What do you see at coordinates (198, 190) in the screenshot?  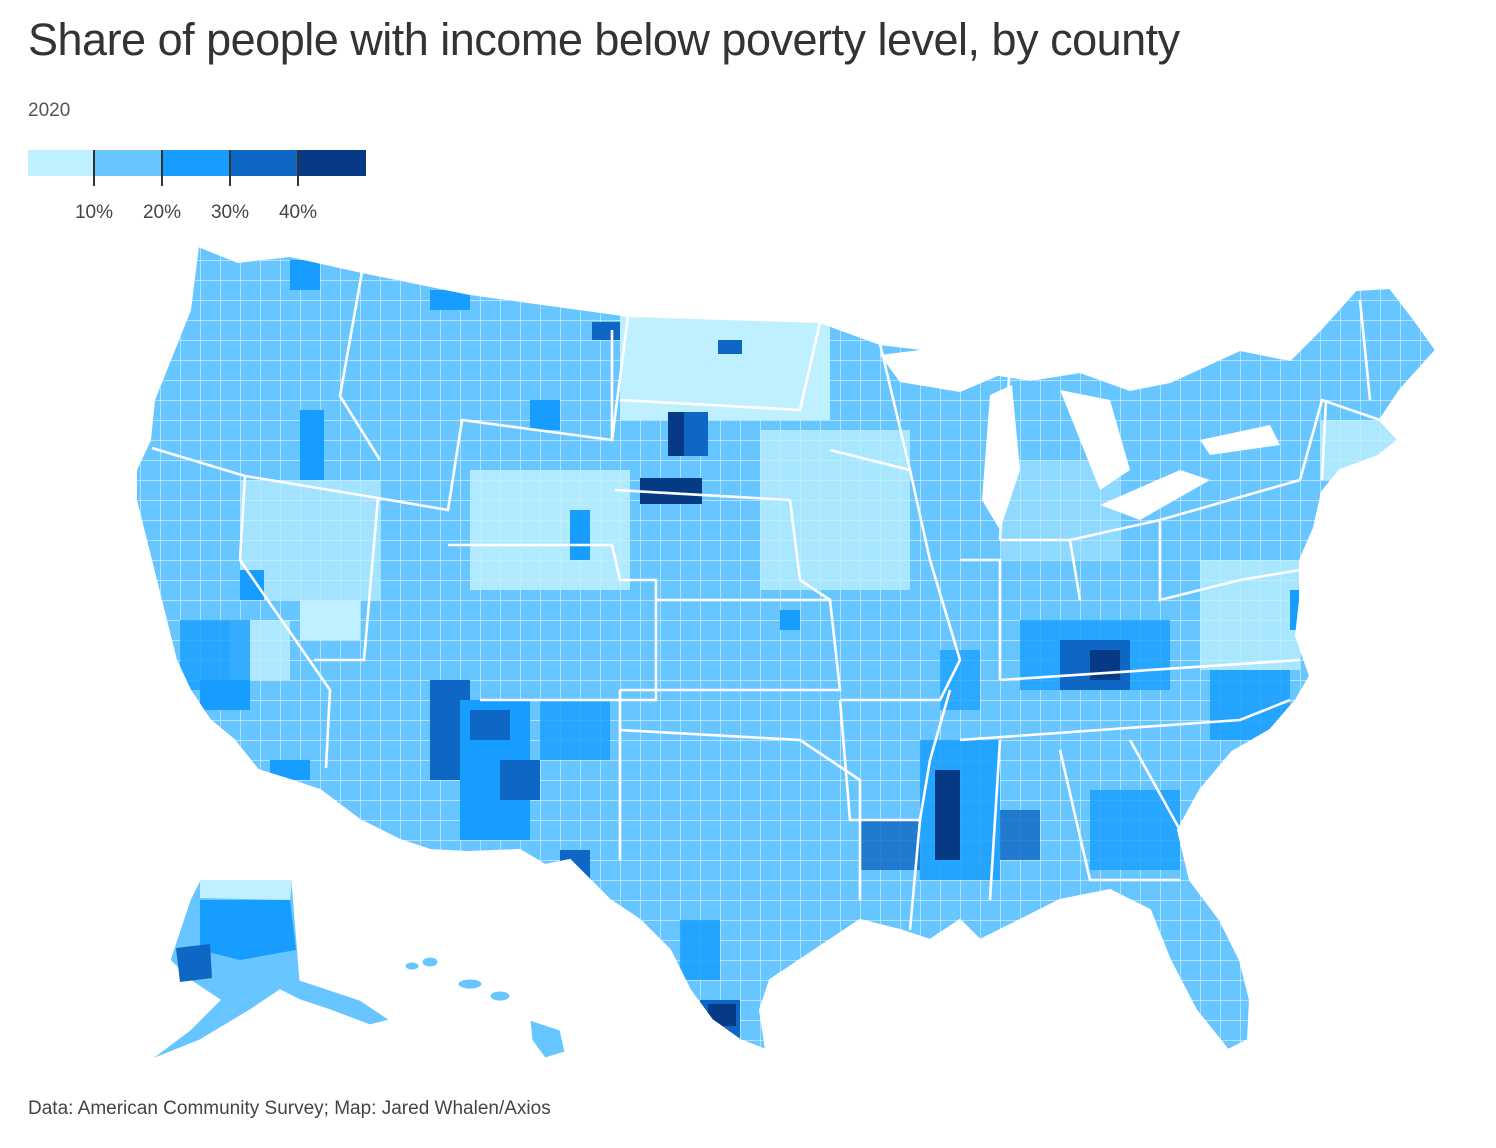 I see `color-legend: 10% 20% 30% 40%` at bounding box center [198, 190].